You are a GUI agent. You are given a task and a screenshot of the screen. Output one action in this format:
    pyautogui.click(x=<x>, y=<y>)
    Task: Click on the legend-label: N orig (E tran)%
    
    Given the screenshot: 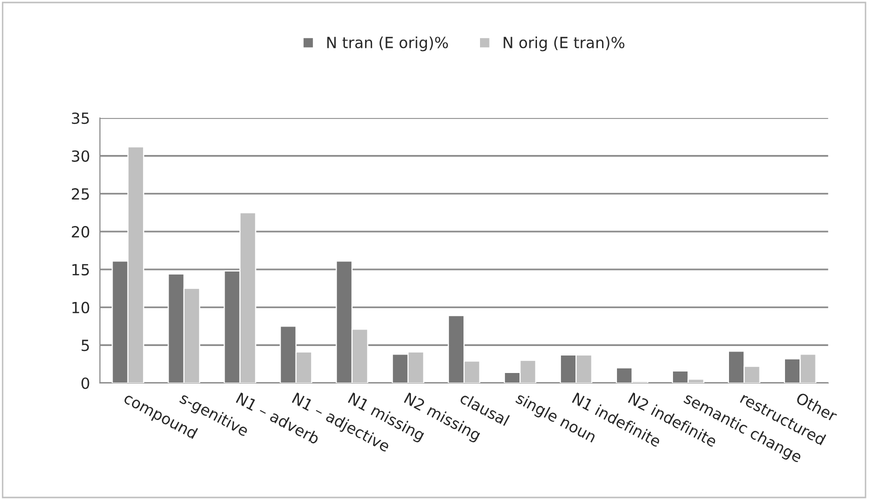 What is the action you would take?
    pyautogui.click(x=564, y=44)
    